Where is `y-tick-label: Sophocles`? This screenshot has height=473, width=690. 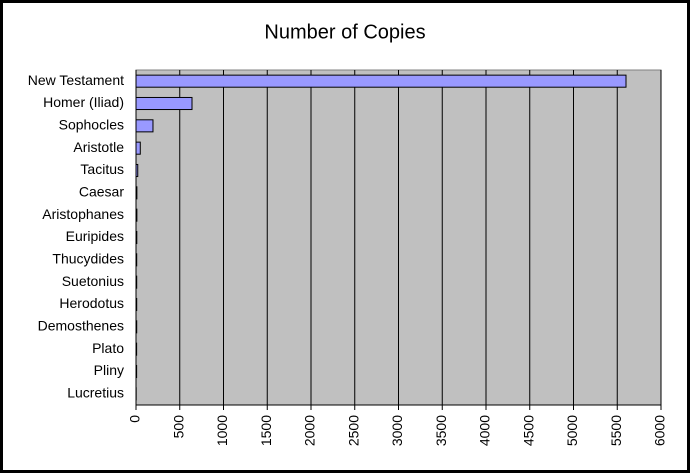
y-tick-label: Sophocles is located at coordinates (91, 125).